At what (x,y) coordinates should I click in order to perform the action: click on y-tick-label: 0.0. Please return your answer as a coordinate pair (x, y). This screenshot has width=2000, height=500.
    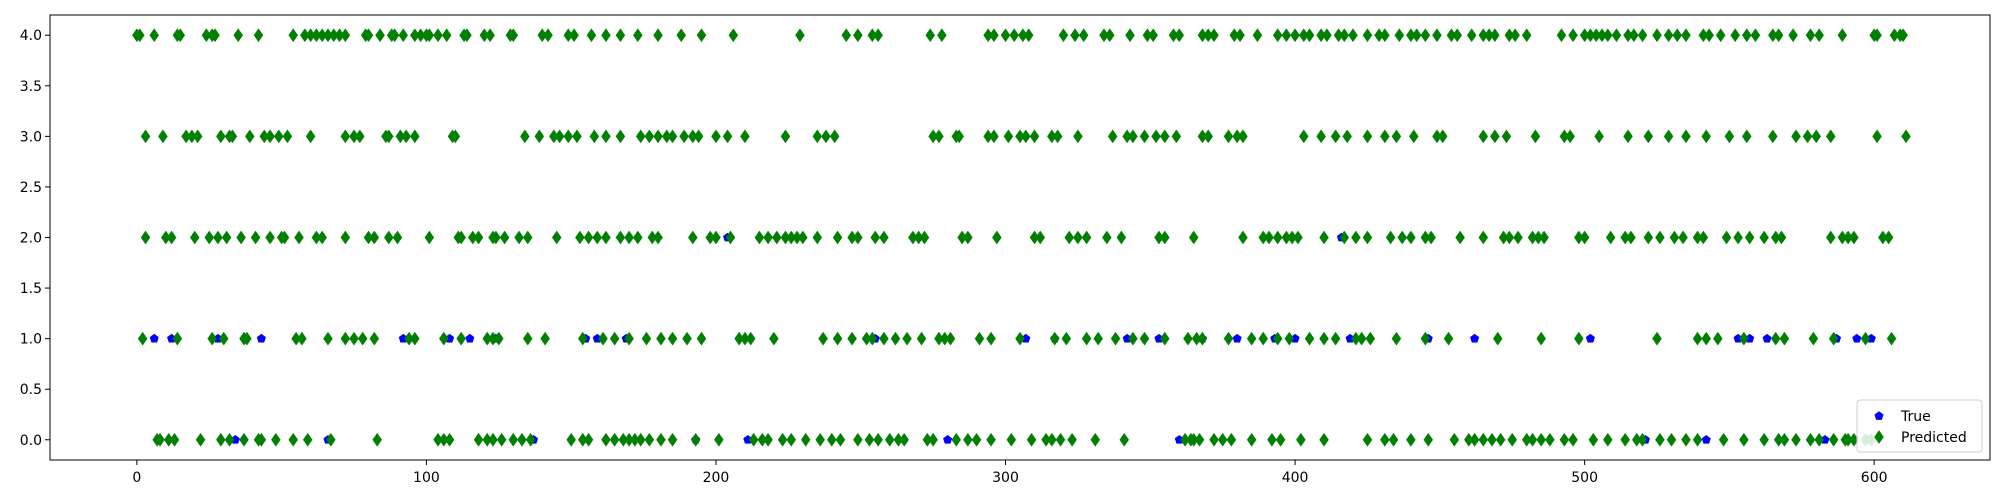
    Looking at the image, I should click on (31, 441).